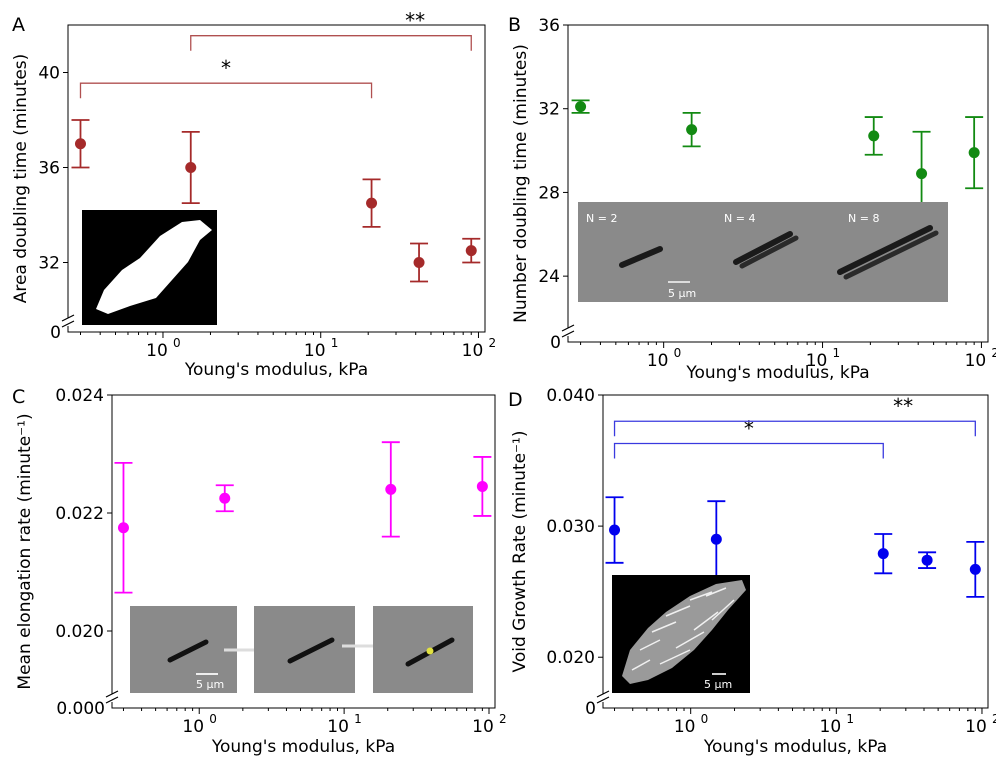 The image size is (996, 763). I want to click on ytick-label: 0.040, so click(570, 396).